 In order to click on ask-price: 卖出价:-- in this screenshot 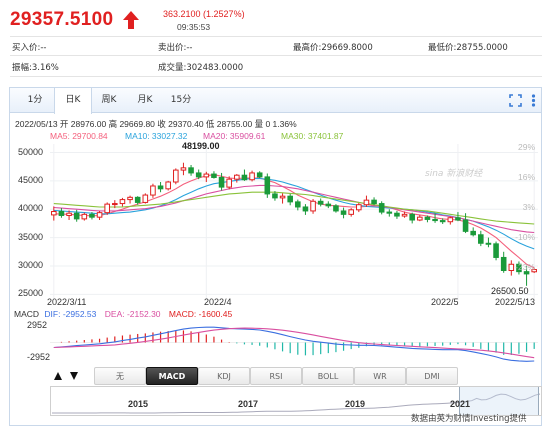, I will do `click(175, 48)`.